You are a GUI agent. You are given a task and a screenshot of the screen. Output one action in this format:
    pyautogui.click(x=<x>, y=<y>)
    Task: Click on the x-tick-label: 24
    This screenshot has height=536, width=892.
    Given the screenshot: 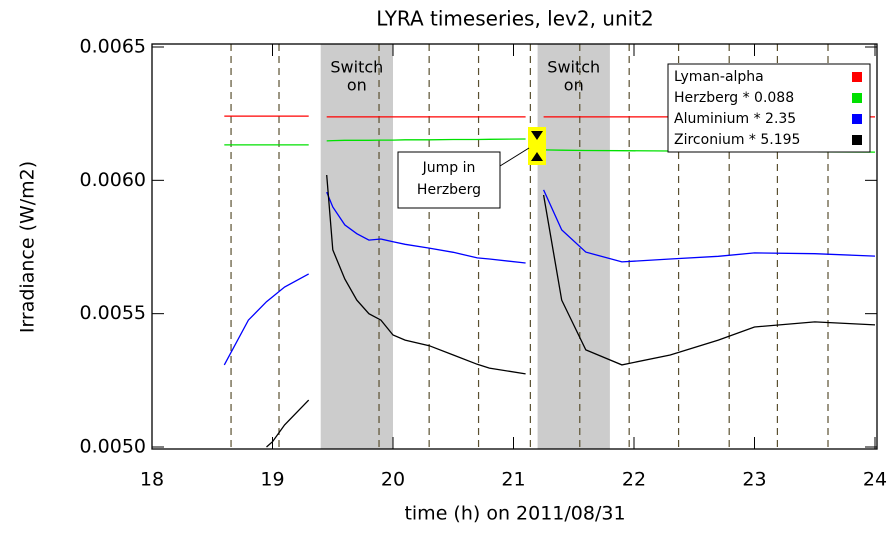 What is the action you would take?
    pyautogui.click(x=875, y=480)
    